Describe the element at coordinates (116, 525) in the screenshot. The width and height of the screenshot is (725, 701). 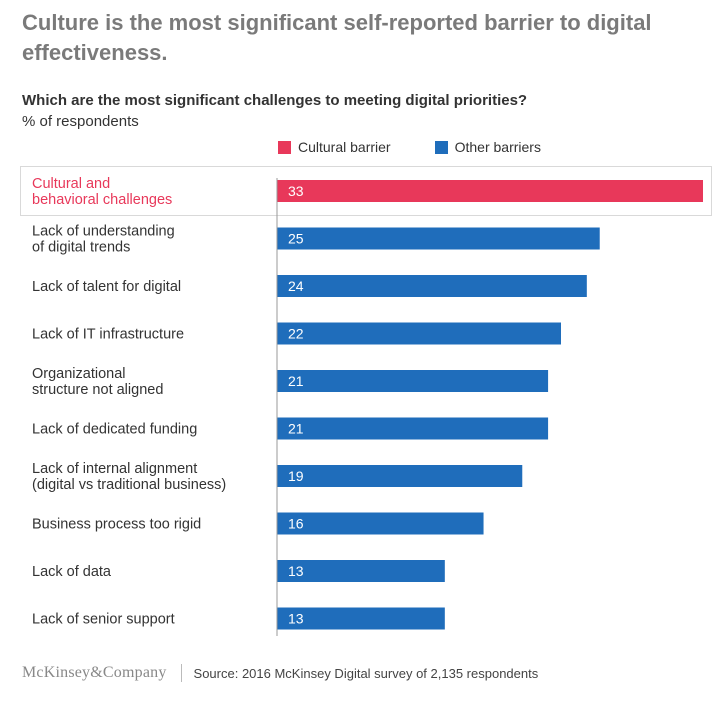
I see `category-label-8: Business process too rigid` at that location.